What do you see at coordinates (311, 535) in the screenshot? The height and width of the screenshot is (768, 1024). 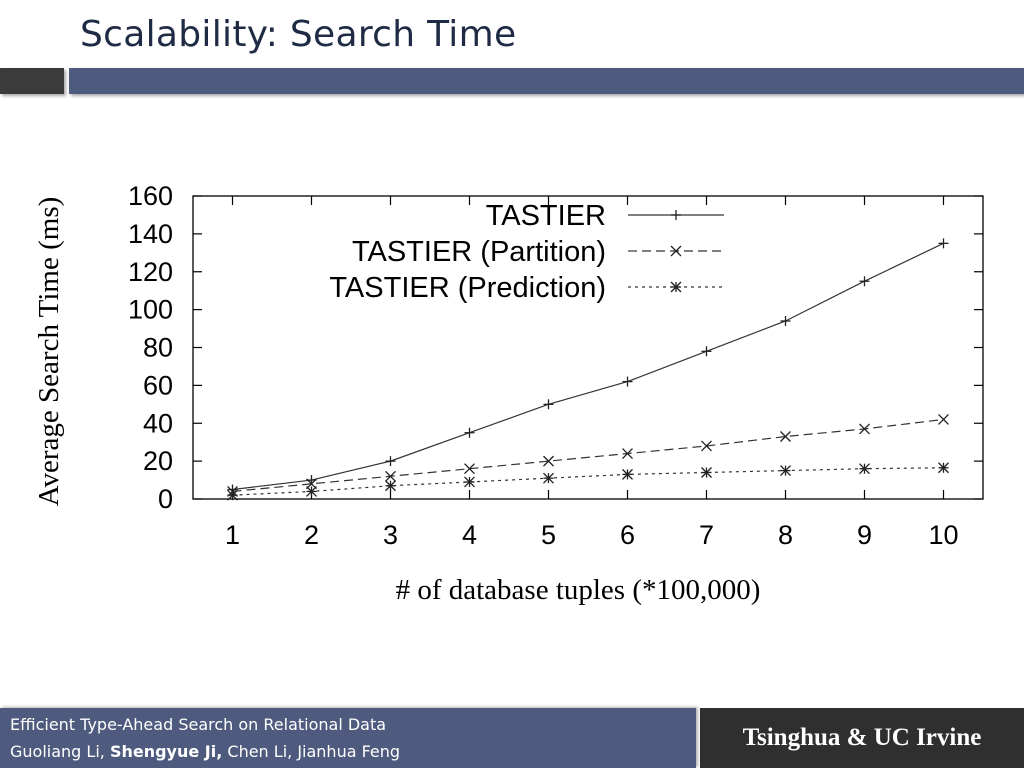 I see `x-tick-label: 2` at bounding box center [311, 535].